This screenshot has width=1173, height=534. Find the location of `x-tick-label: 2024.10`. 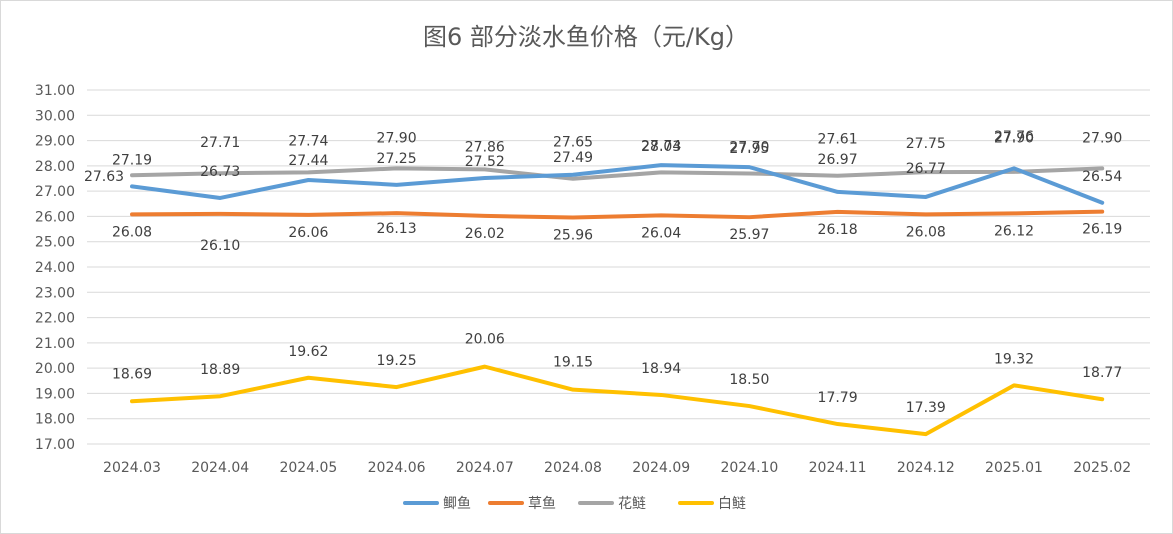

x-tick-label: 2024.10 is located at coordinates (749, 468).